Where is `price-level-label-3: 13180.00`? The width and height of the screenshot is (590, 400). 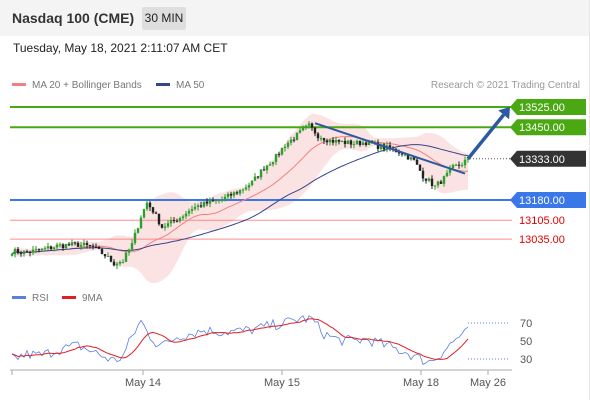 price-level-label-3: 13180.00 is located at coordinates (542, 201).